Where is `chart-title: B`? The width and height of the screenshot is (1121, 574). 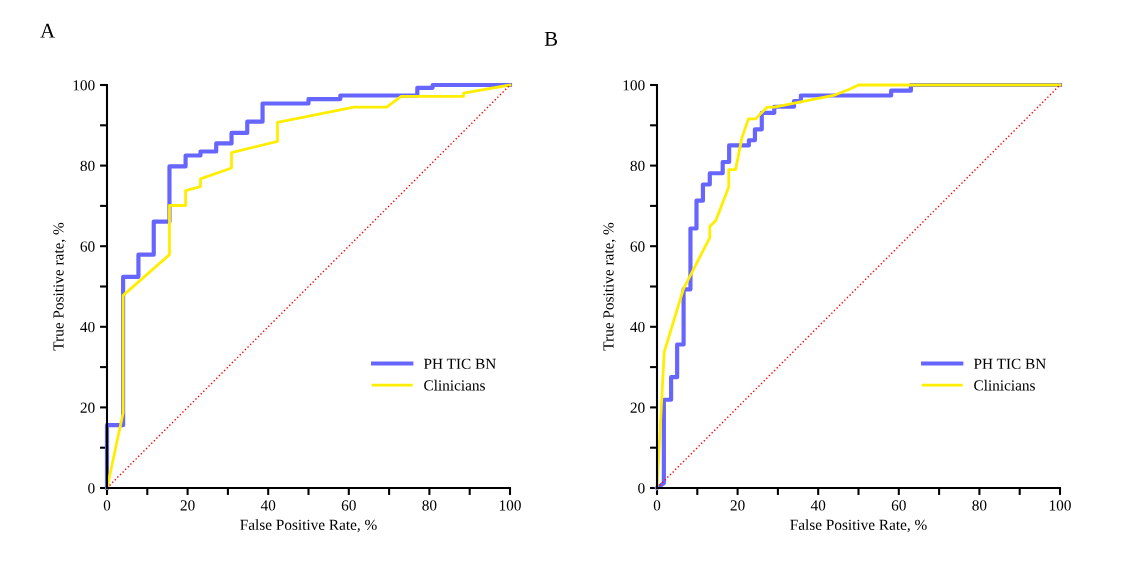
chart-title: B is located at coordinates (551, 39).